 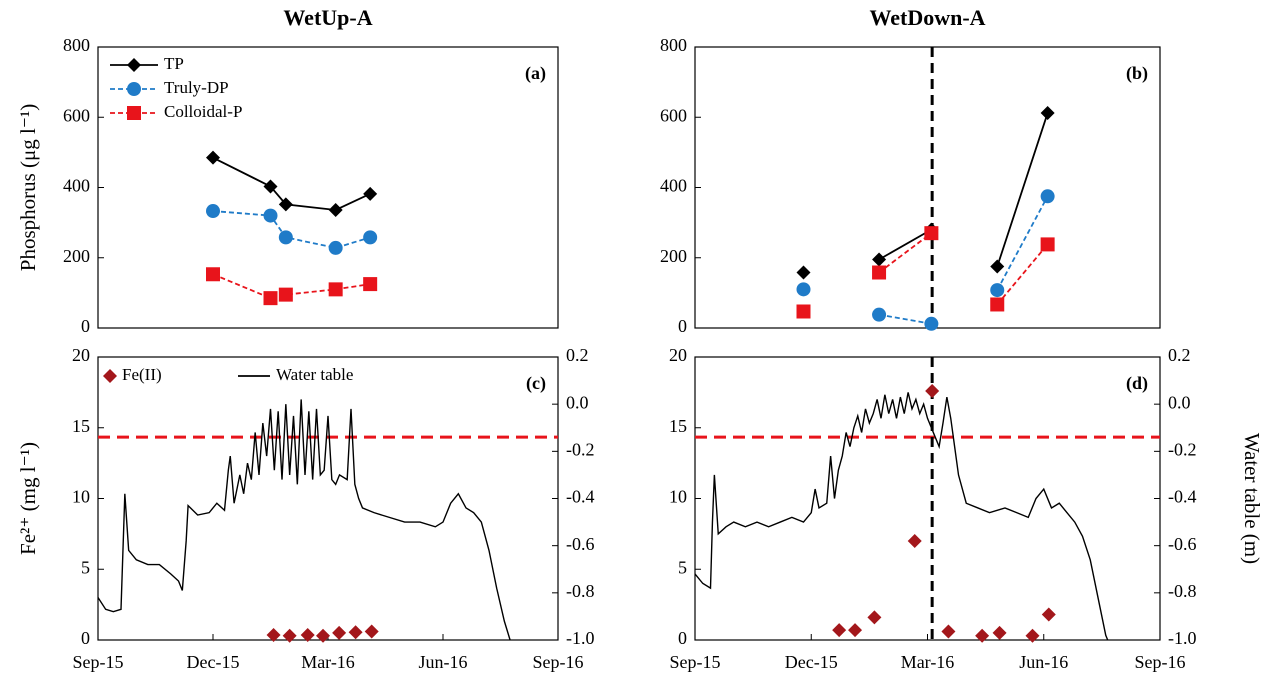 What do you see at coordinates (81, 355) in the screenshot?
I see `y-tick-label: 20` at bounding box center [81, 355].